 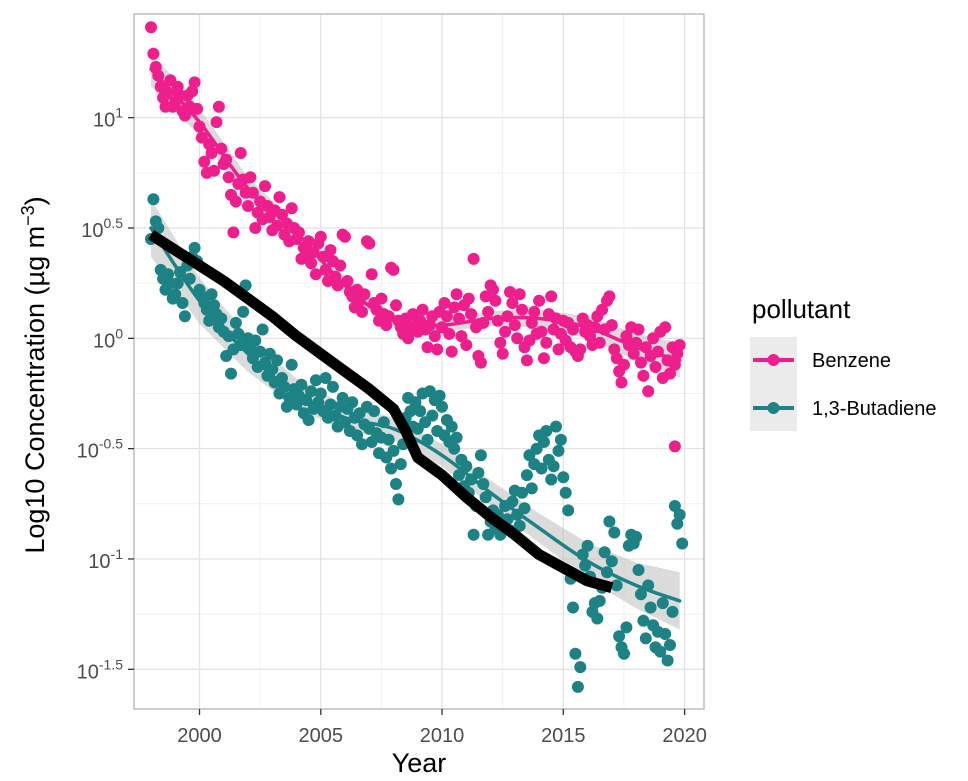 I want to click on y-tick-label-exponent: 0.5, so click(x=114, y=223).